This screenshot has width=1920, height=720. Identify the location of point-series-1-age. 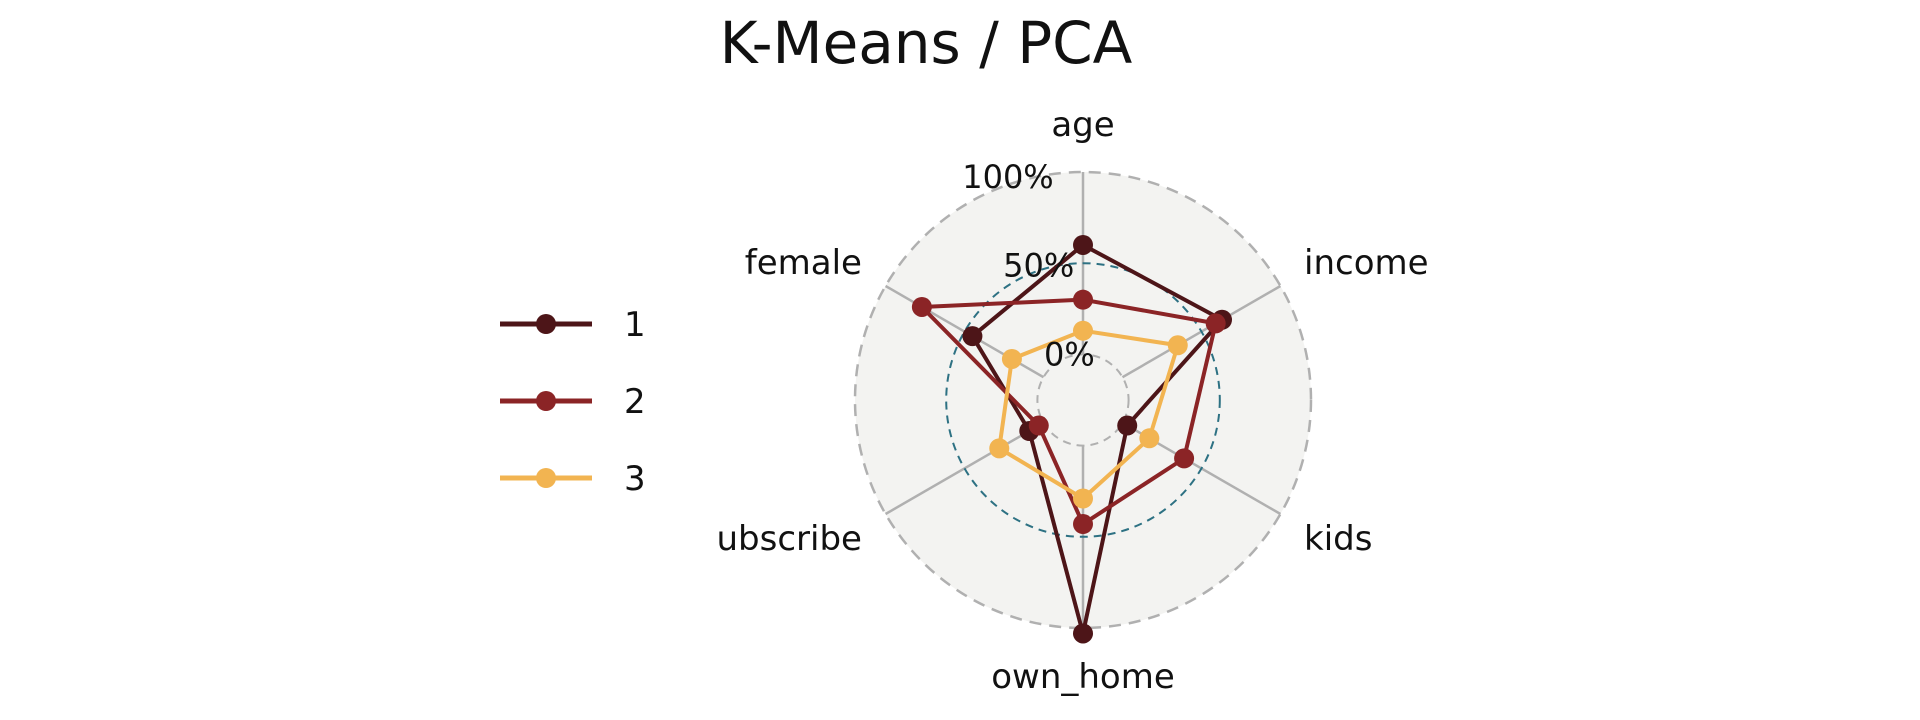
(1083, 244).